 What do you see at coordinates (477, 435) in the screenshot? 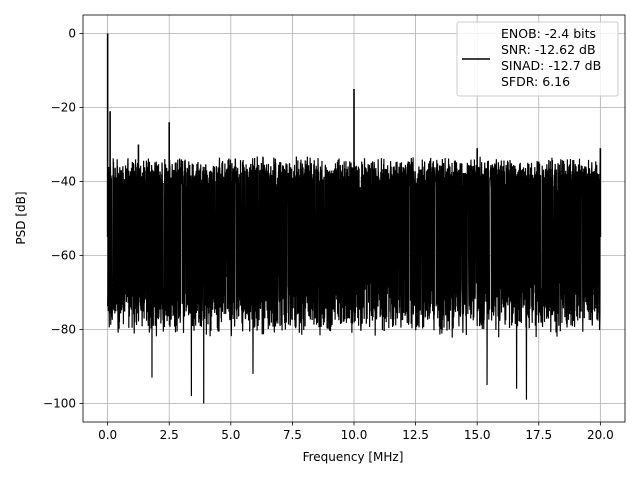
I see `x-tick-label: 15.0` at bounding box center [477, 435].